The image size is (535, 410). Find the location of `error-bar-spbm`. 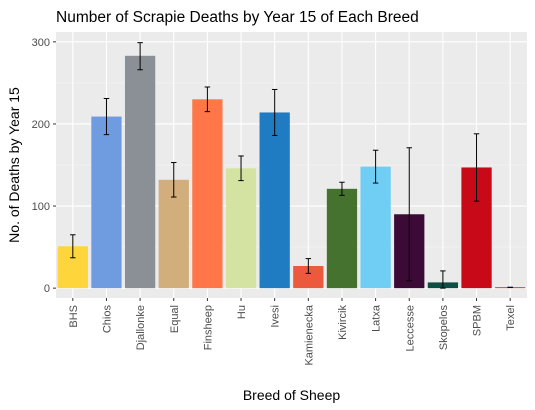

error-bar-spbm is located at coordinates (476, 167).